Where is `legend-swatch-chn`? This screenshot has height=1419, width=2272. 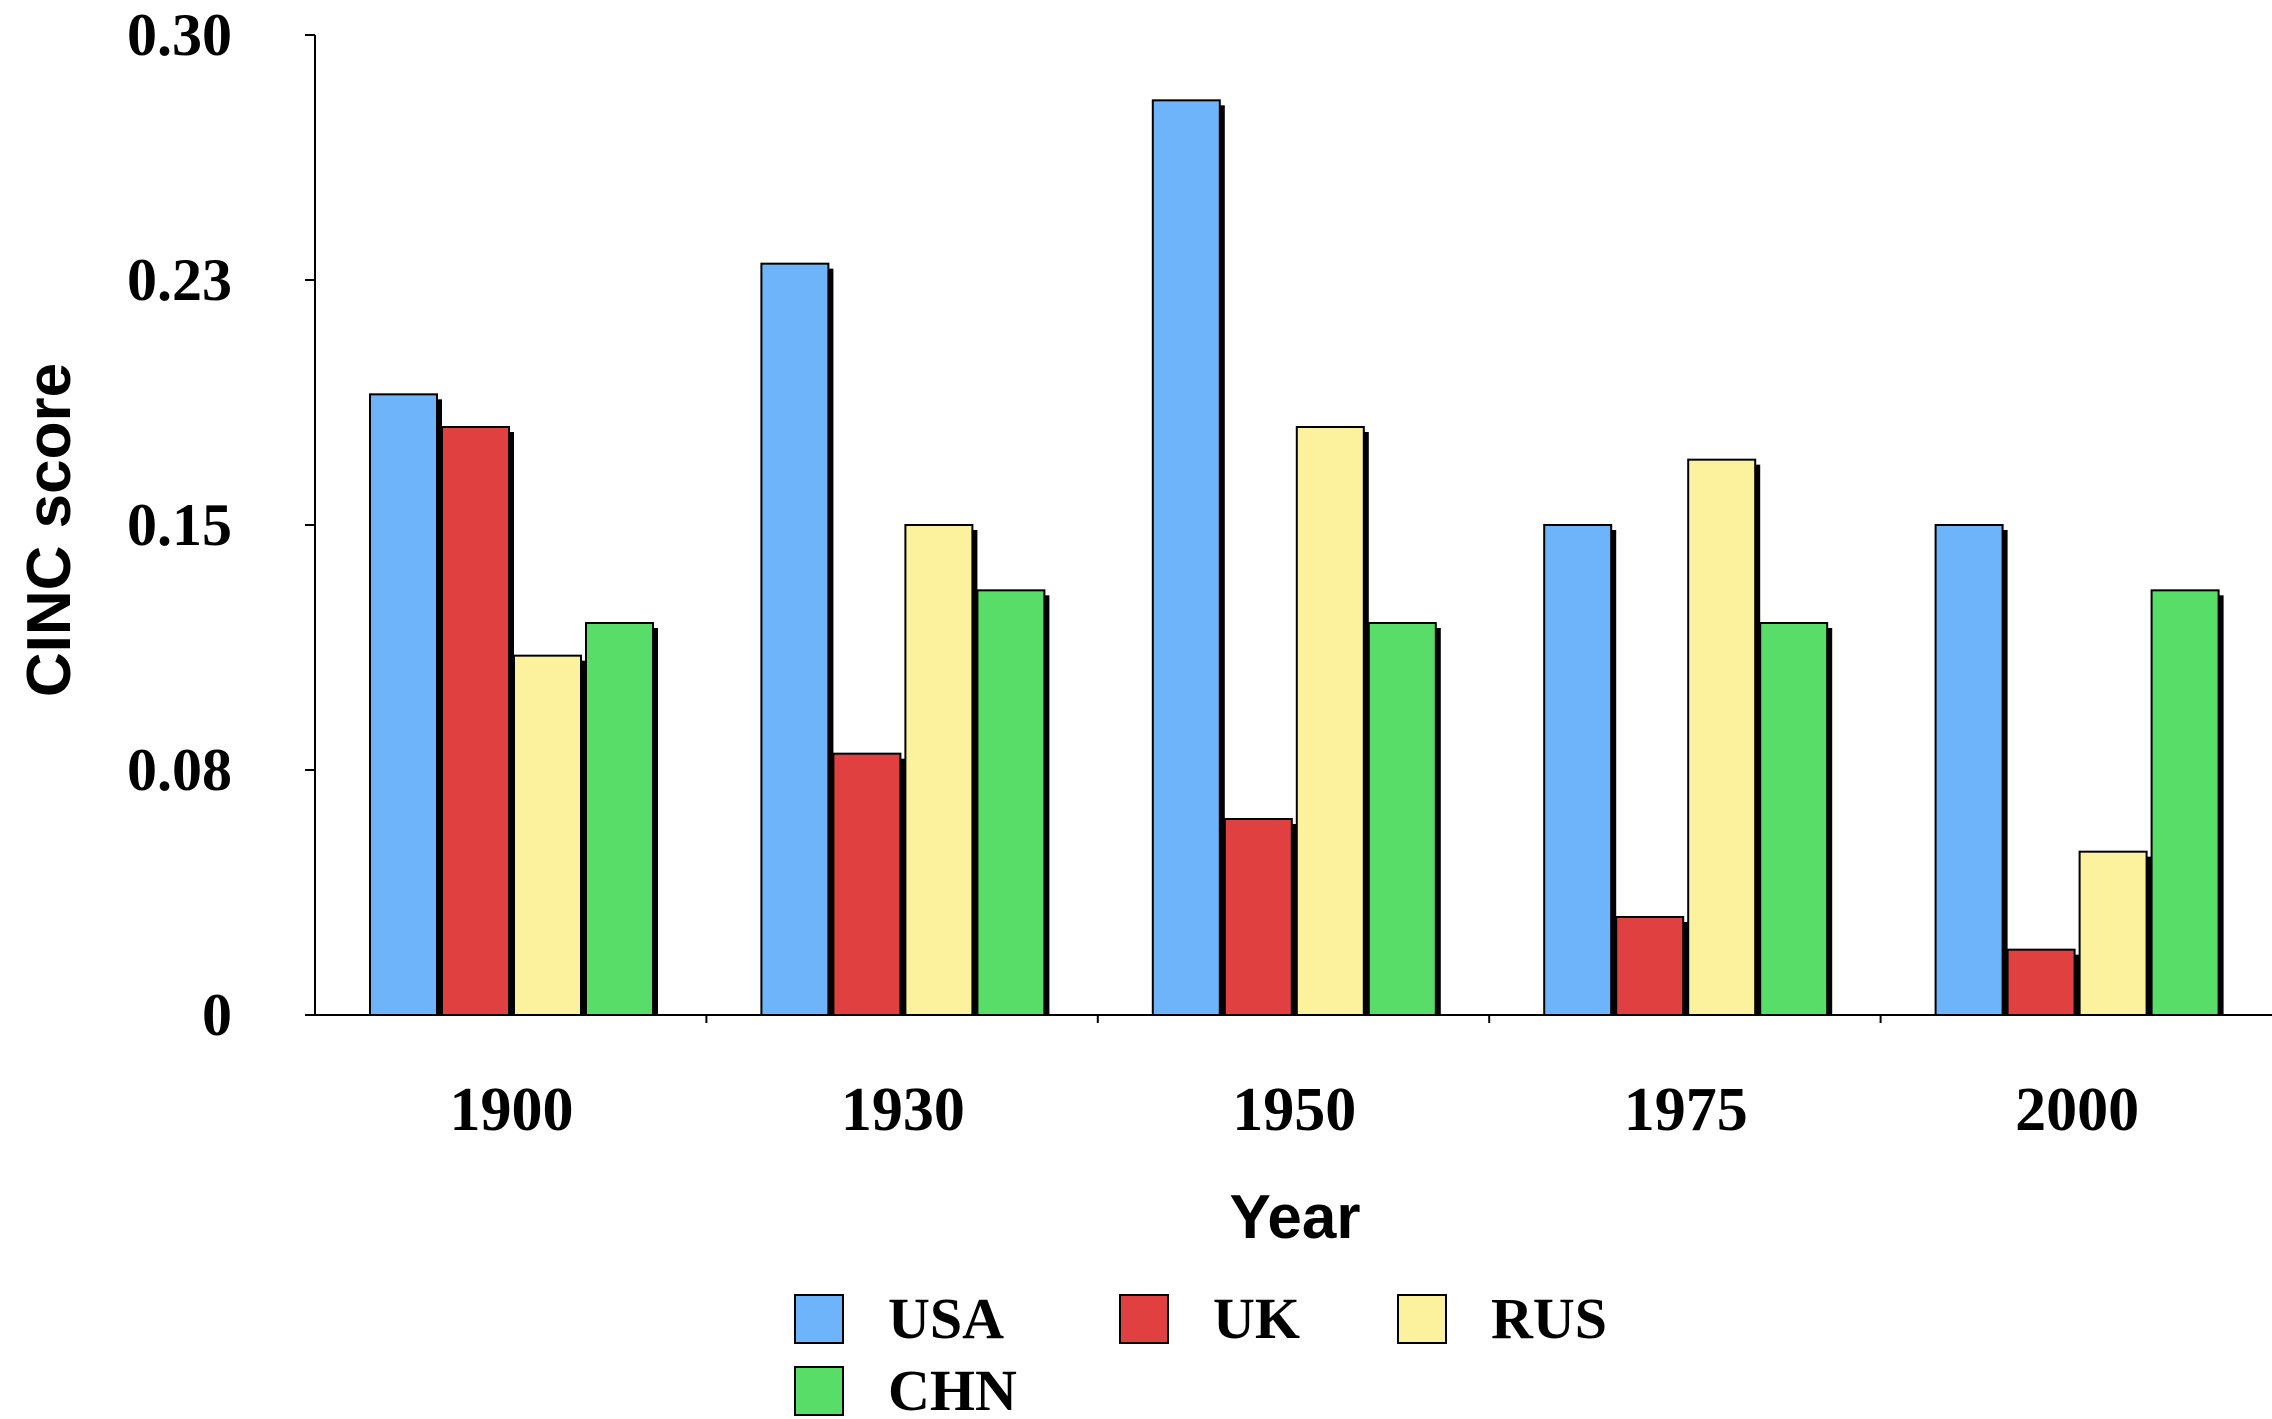
legend-swatch-chn is located at coordinates (819, 1391).